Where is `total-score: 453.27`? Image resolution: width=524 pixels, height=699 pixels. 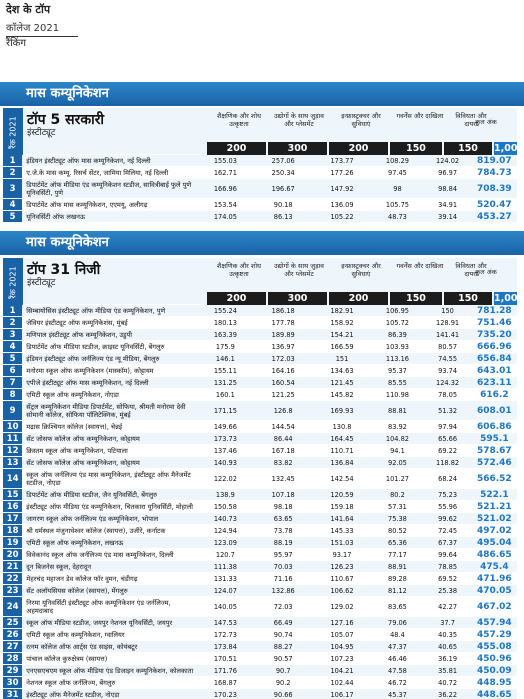
total-score: 453.27 is located at coordinates (494, 216).